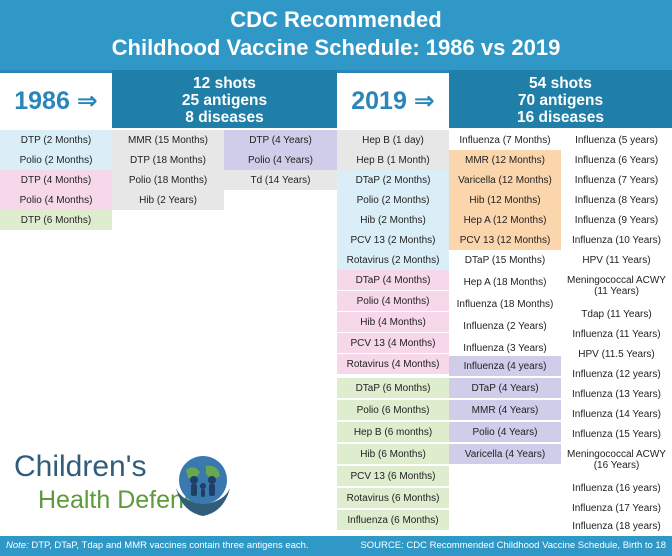  I want to click on vaccine-cell: Influenza (10 Years), so click(616, 240).